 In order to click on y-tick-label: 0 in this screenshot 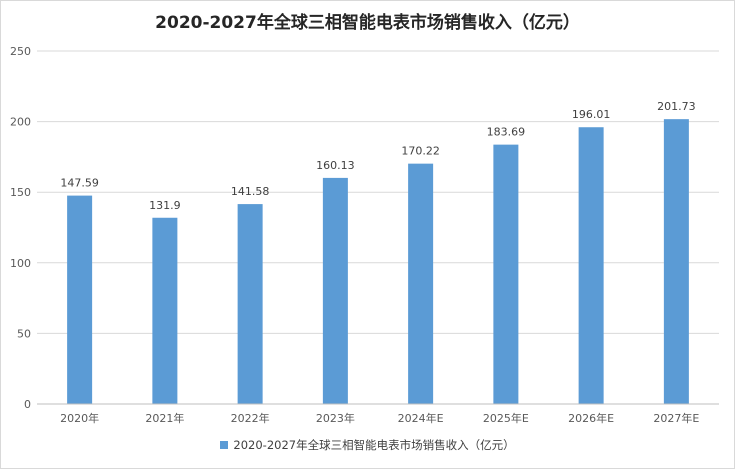, I will do `click(27, 404)`.